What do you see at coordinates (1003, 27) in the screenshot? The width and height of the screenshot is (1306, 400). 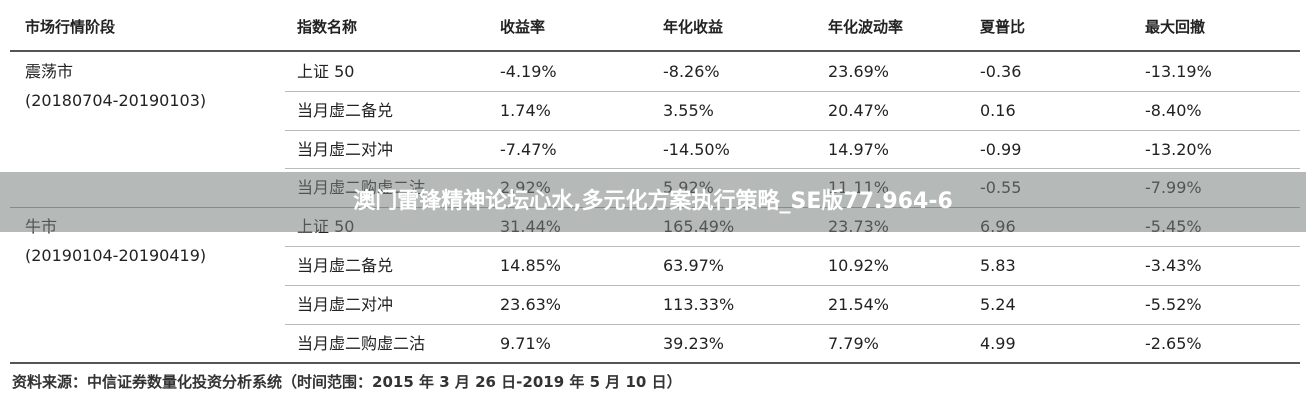 I see `header-cell: 夏普比` at bounding box center [1003, 27].